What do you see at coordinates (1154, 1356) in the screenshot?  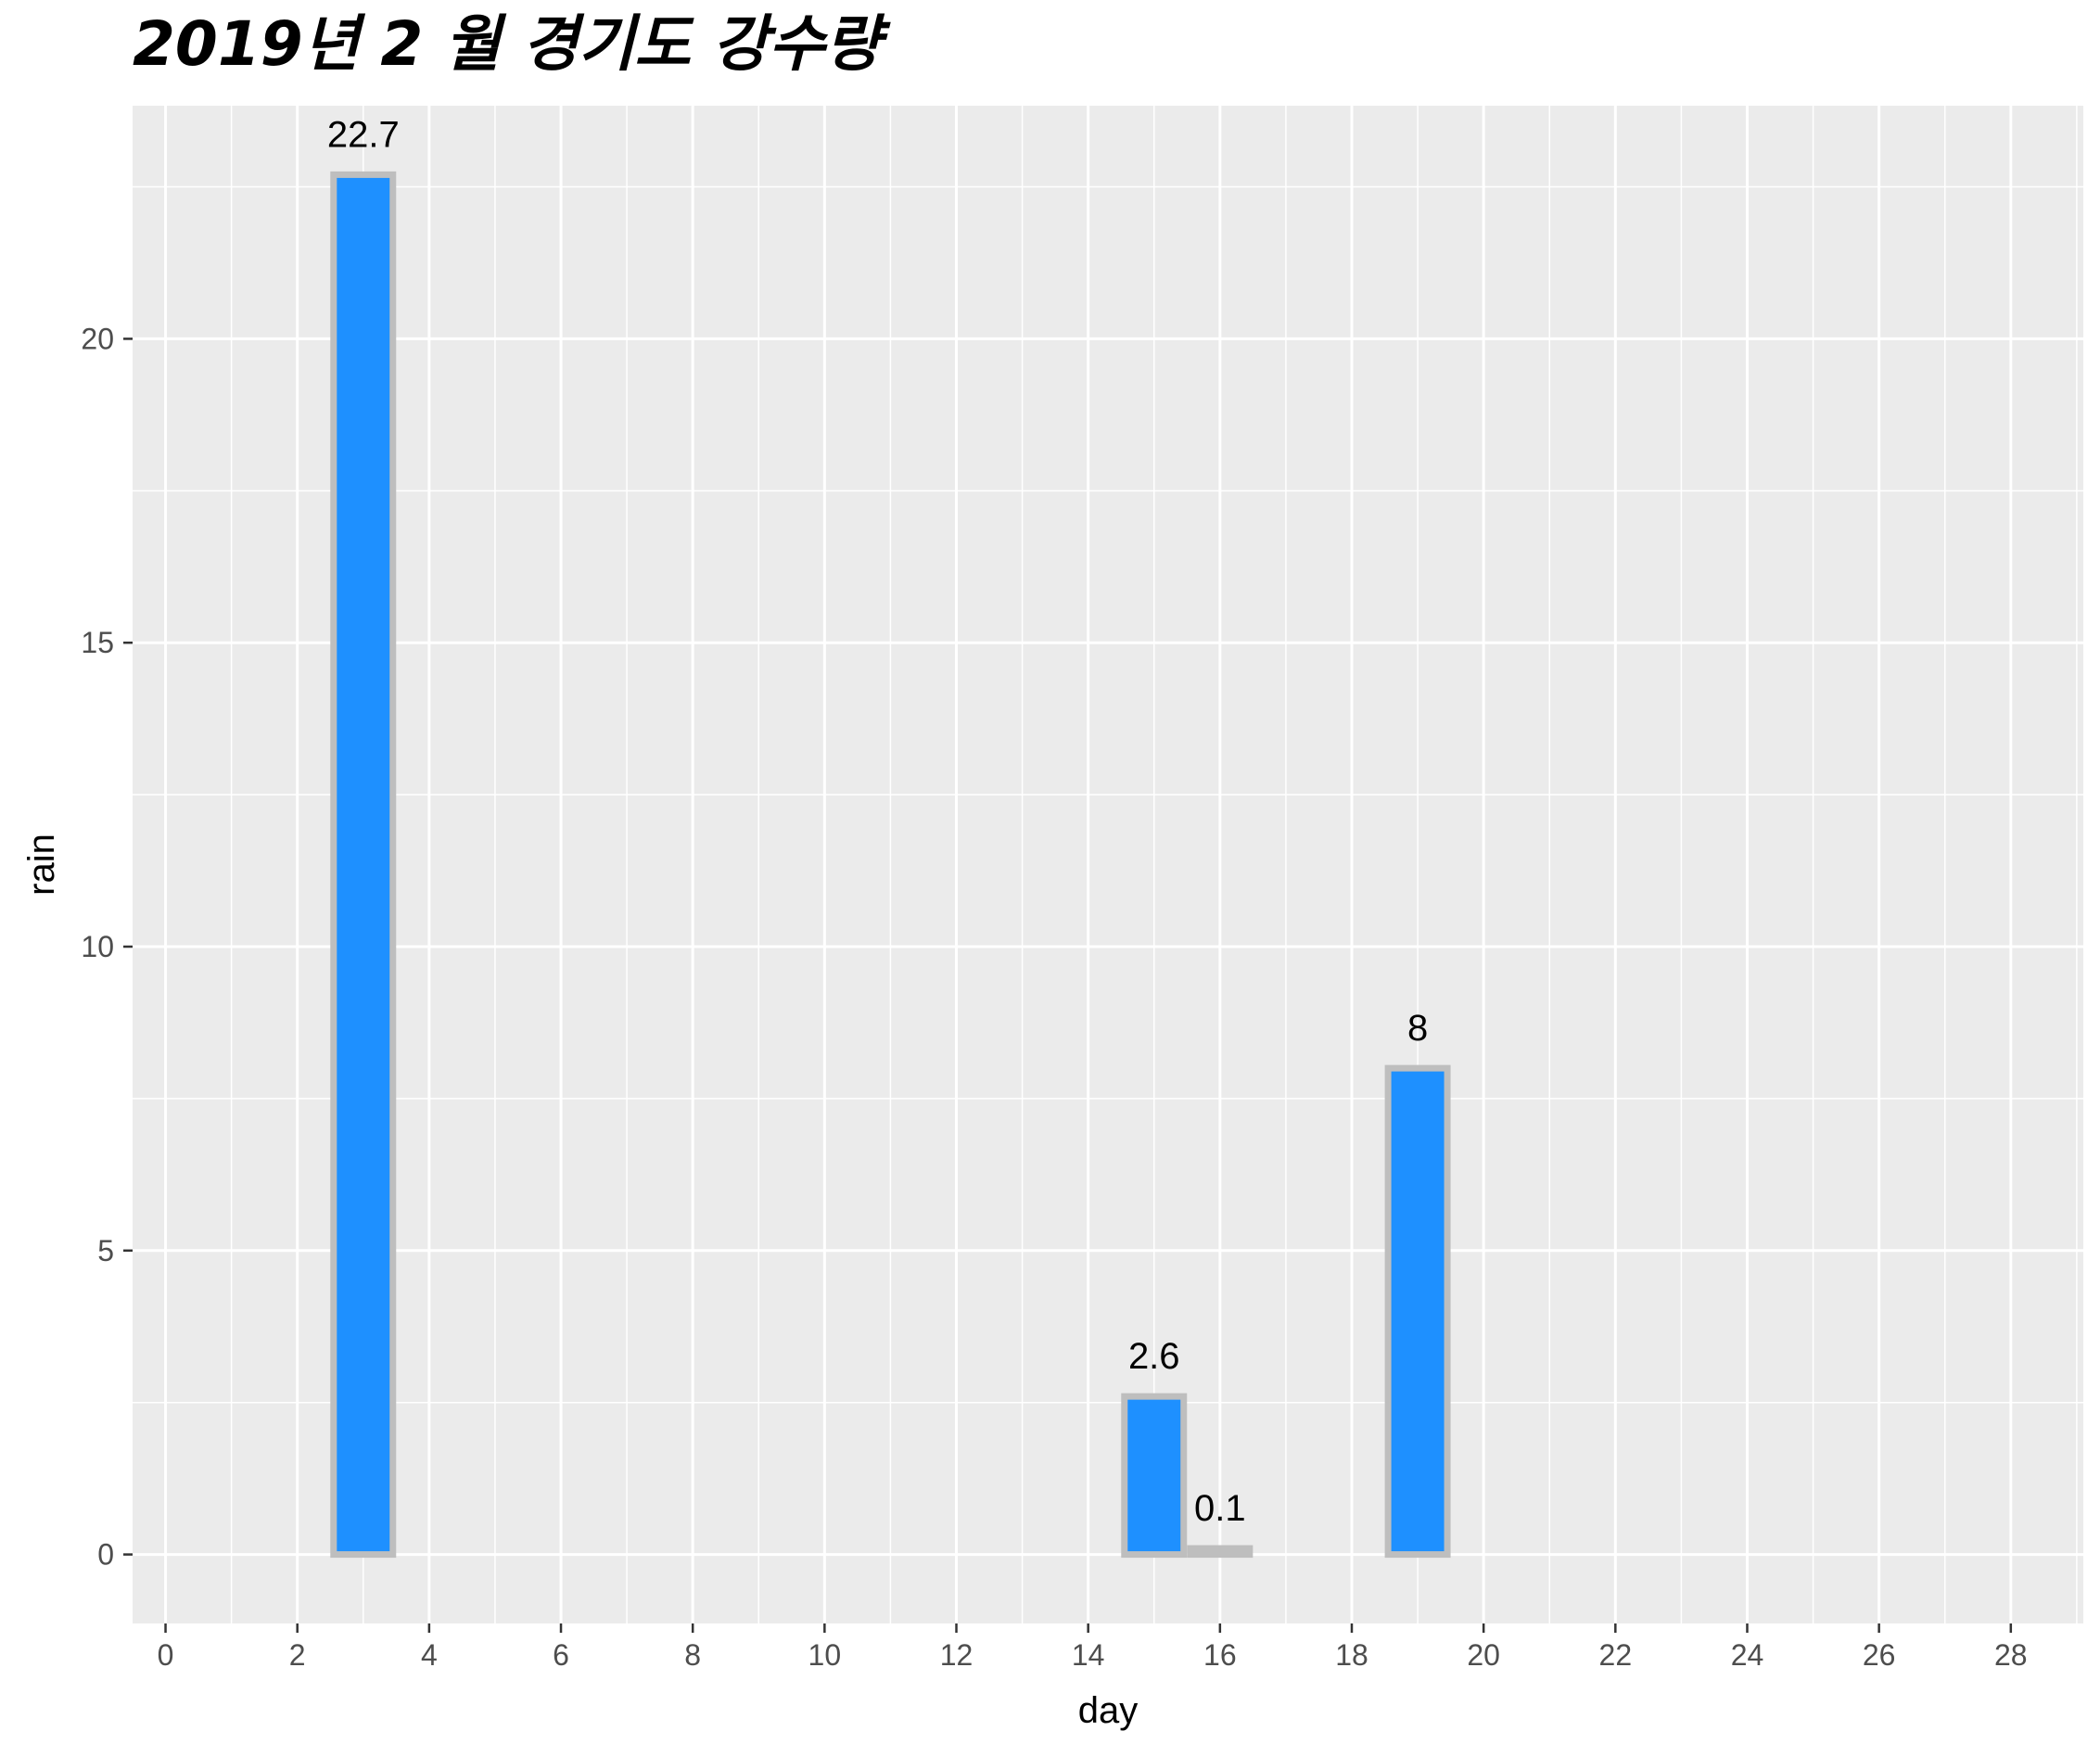 I see `data-label-day-15: 2.6` at bounding box center [1154, 1356].